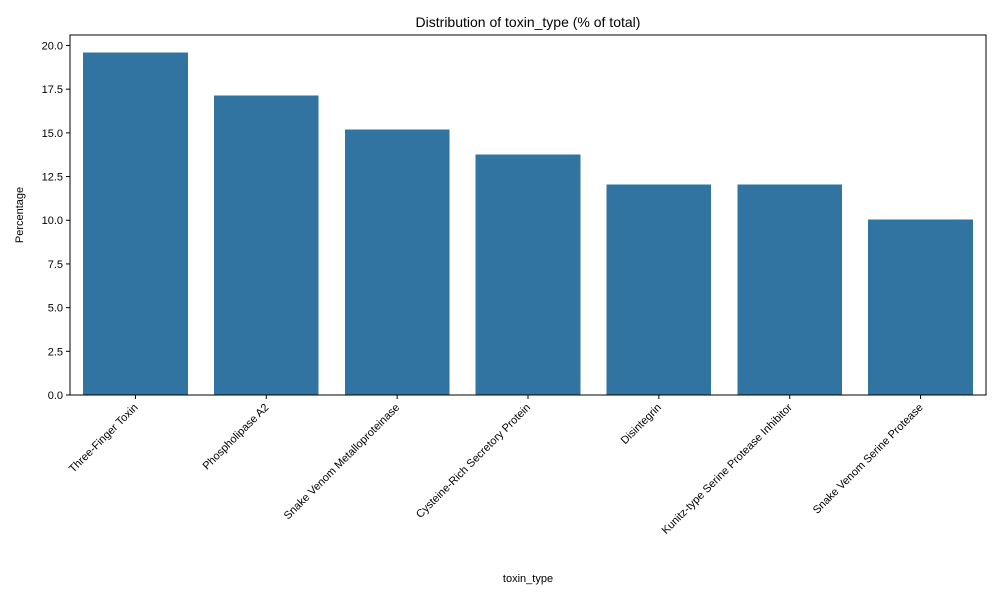  I want to click on y-axis: 0.0 2.5 5.0 7.5 10.0 12.5 15.0 17.5 20.0, so click(56, 221).